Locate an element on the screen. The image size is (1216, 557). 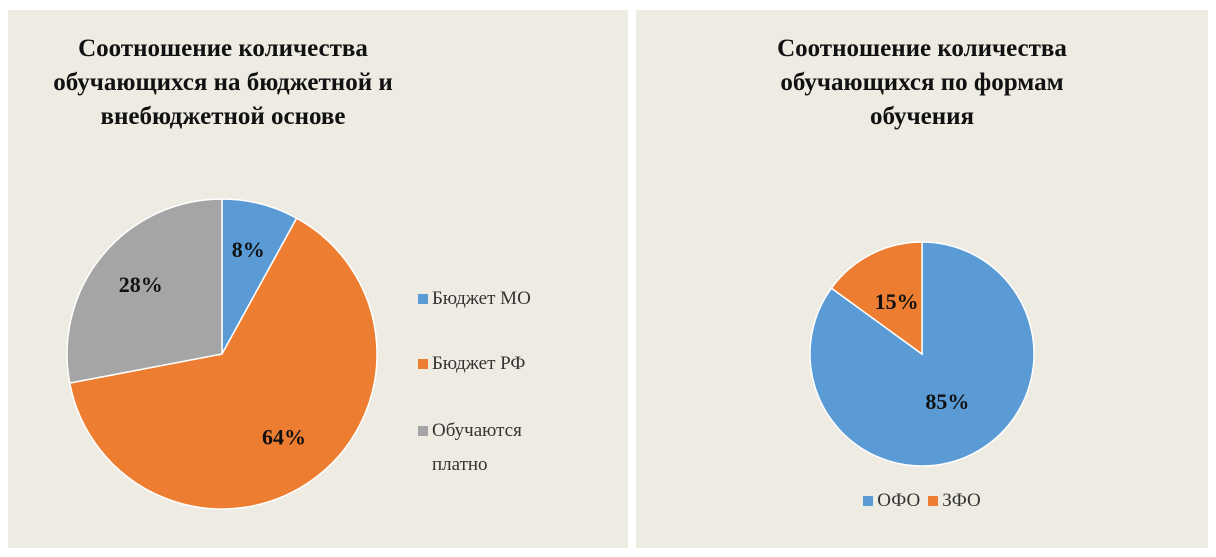
legend: ОФО ЗФО is located at coordinates (922, 501).